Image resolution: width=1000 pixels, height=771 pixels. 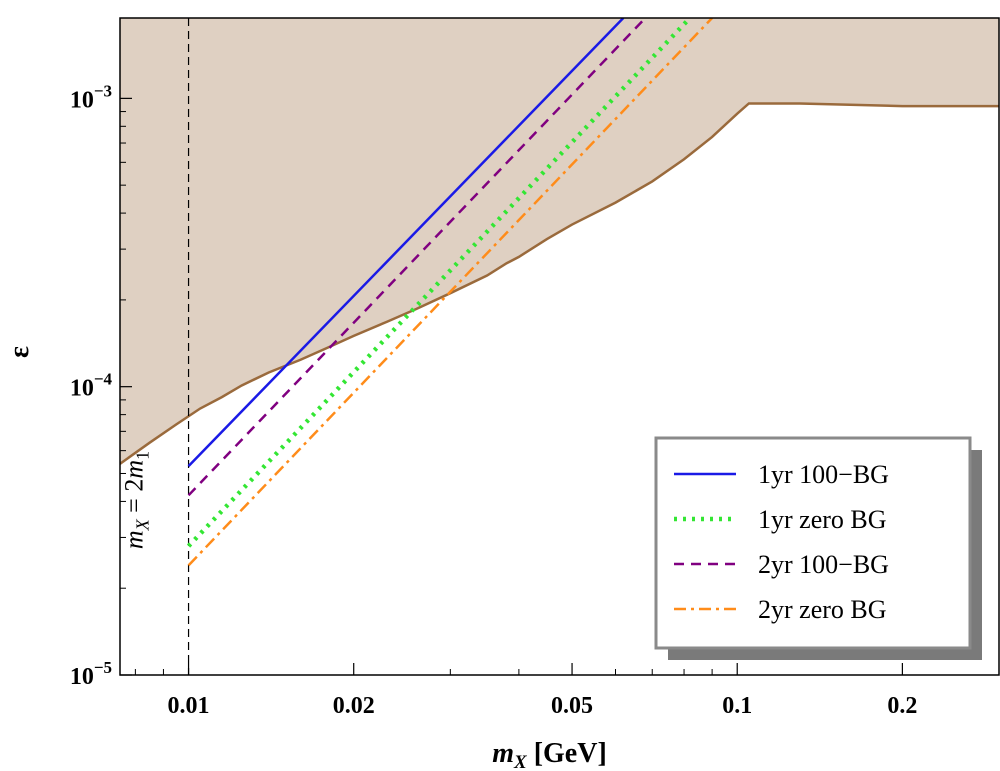 I want to click on y-tick-exponent: −5, so click(x=103, y=667).